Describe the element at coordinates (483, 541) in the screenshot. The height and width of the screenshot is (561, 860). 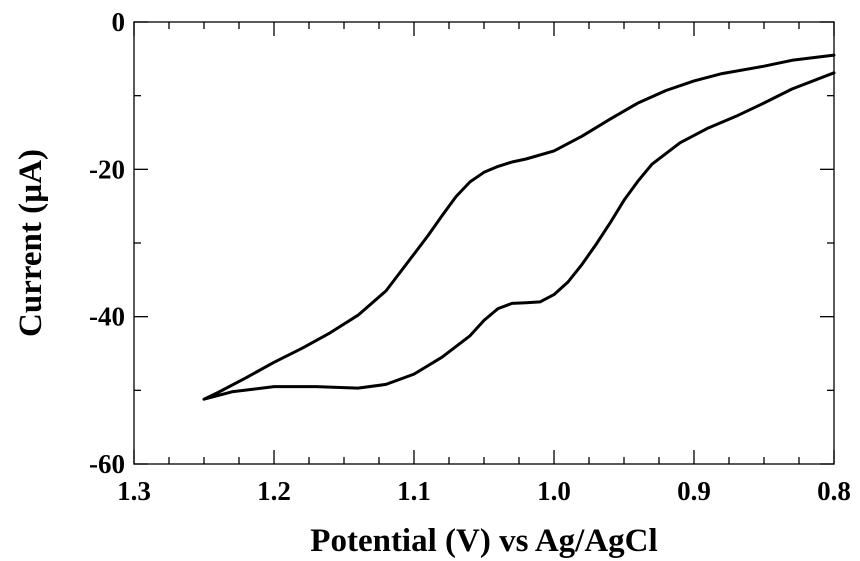
I see `x-axis-title: Potential (V) vs Ag/AgCl` at that location.